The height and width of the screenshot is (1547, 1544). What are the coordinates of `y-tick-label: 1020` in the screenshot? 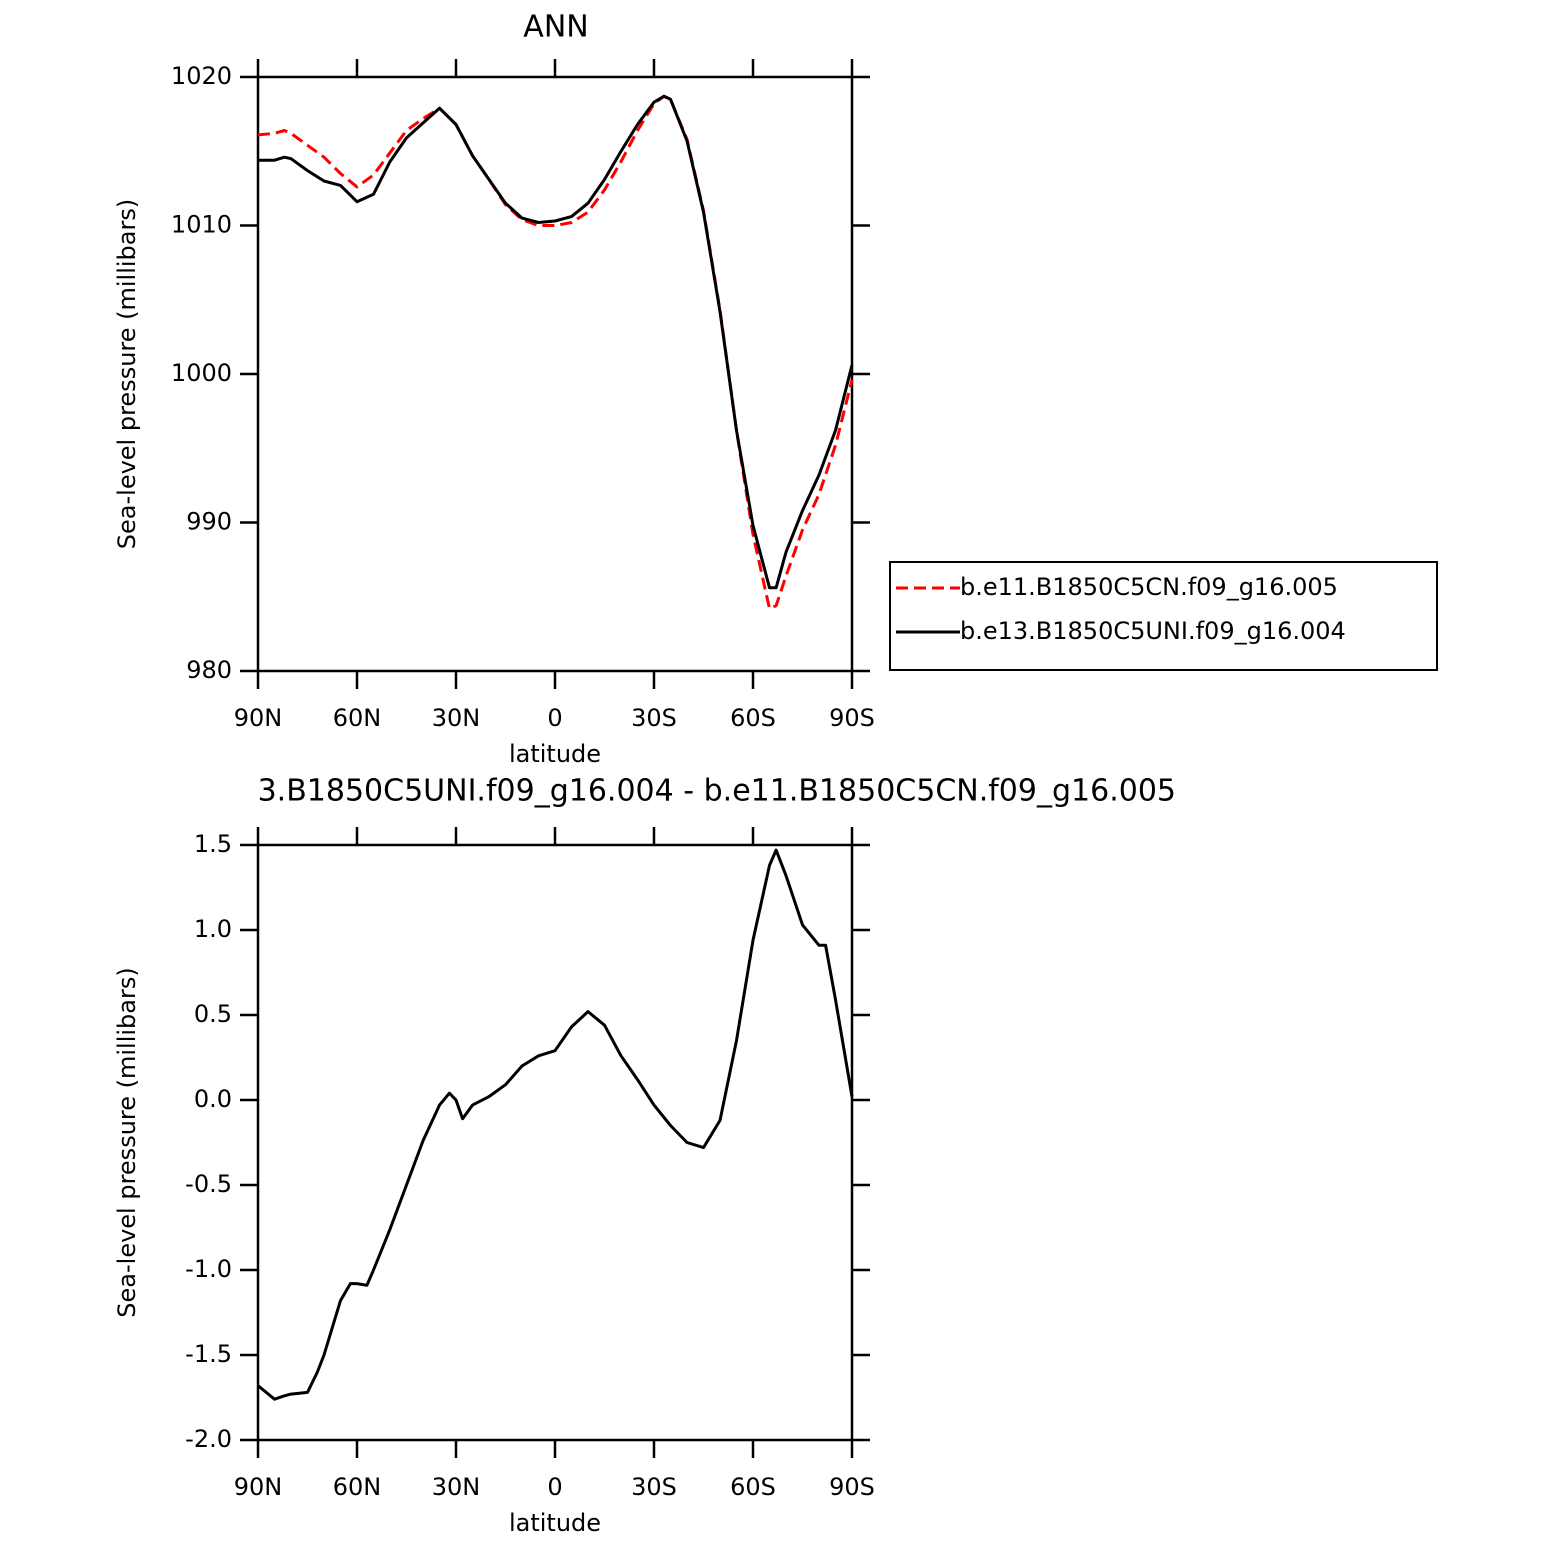 It's located at (201, 76).